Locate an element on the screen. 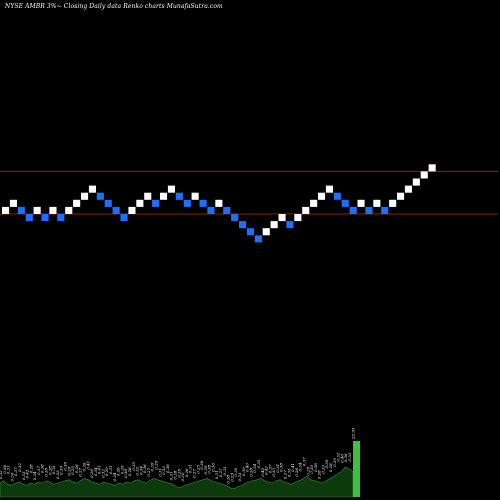  renko-bricks is located at coordinates (219, 203).